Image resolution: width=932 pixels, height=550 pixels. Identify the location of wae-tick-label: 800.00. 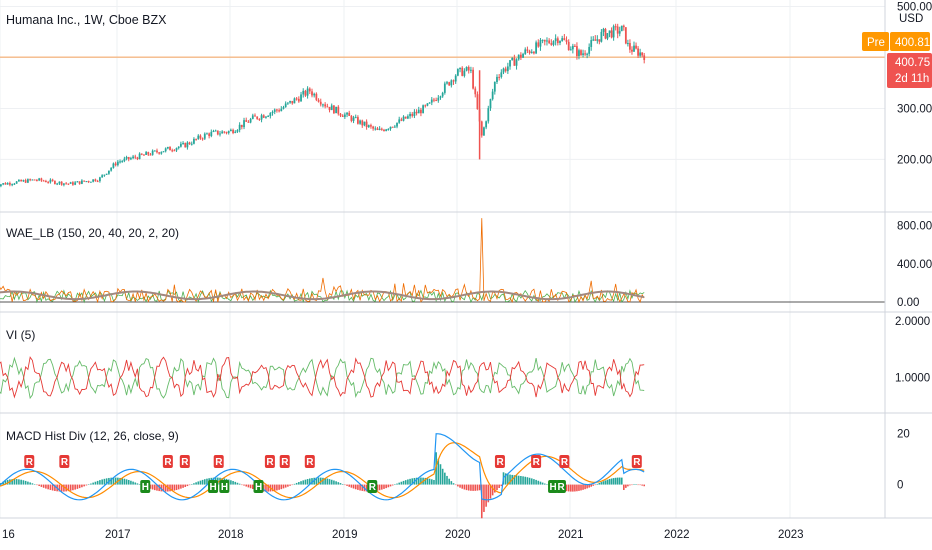
(914, 227).